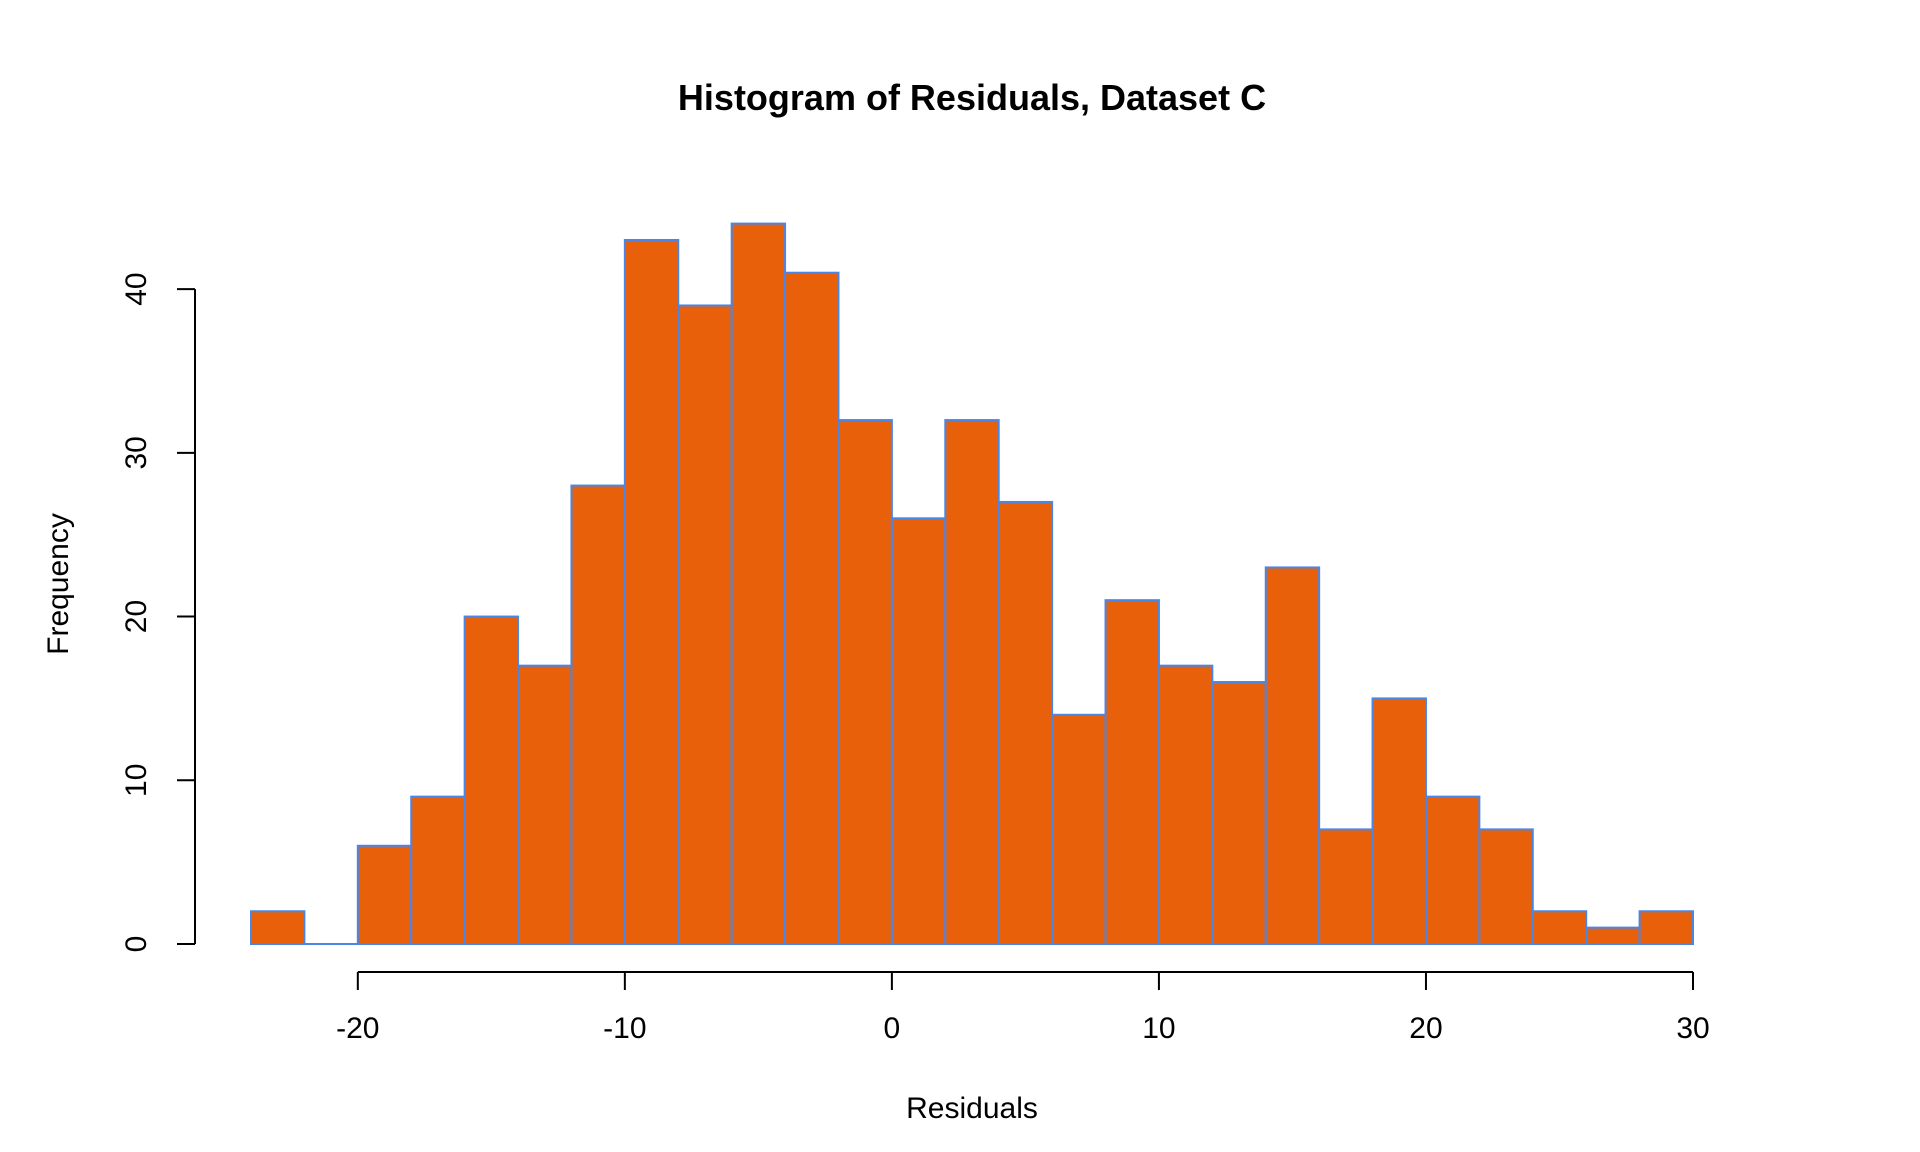 The height and width of the screenshot is (1152, 1920). I want to click on x-tick-label: -10, so click(624, 1028).